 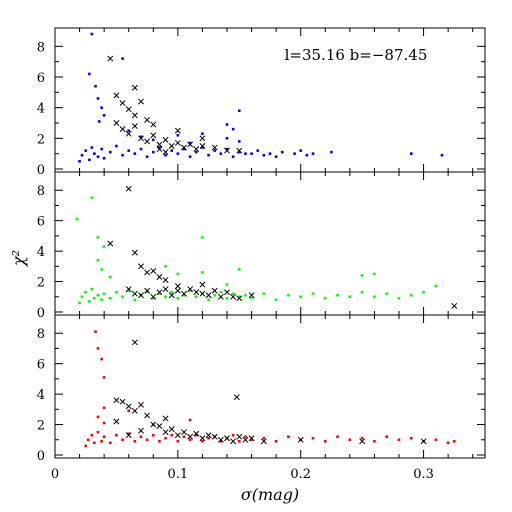 I want to click on y-tick-label: 4, so click(x=41, y=252).